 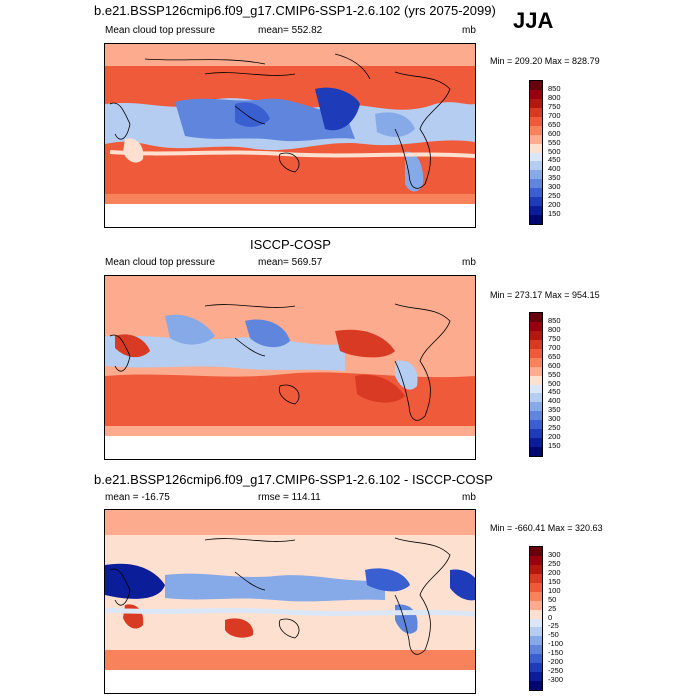 What do you see at coordinates (289, 497) in the screenshot?
I see `panel-3-rmse-label: rmse = 114.11` at bounding box center [289, 497].